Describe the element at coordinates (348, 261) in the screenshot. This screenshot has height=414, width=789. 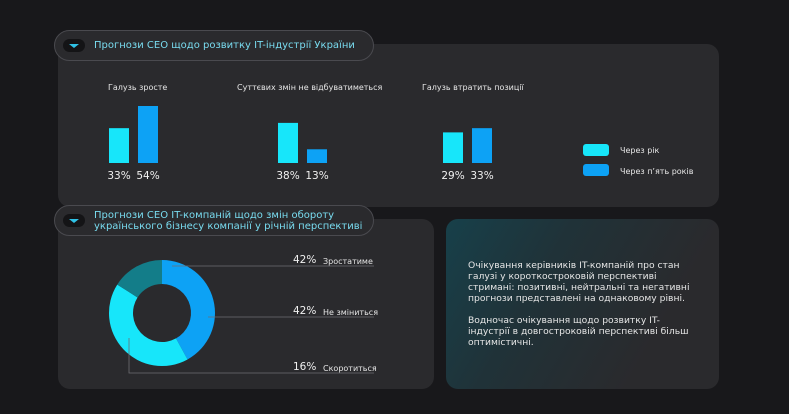
I see `donut-slice-label: Зростатиме` at that location.